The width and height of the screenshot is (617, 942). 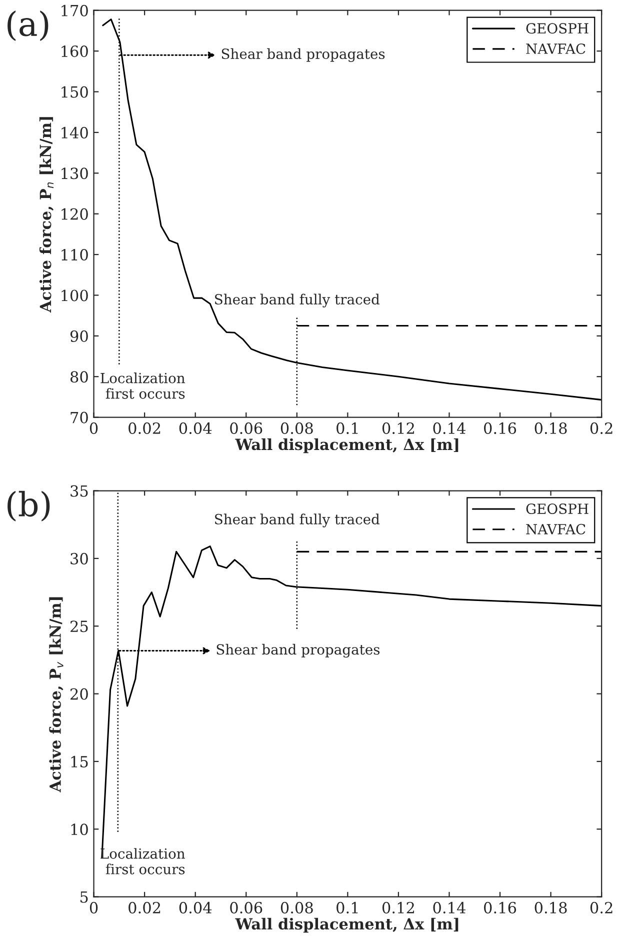 What do you see at coordinates (79, 336) in the screenshot?
I see `y-tick-label: 90` at bounding box center [79, 336].